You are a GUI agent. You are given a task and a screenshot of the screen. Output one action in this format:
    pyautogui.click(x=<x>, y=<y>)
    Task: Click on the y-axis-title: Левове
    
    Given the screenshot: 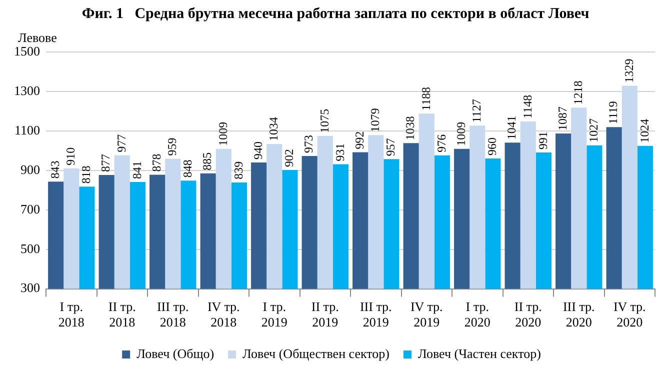 What is the action you would take?
    pyautogui.click(x=37, y=38)
    